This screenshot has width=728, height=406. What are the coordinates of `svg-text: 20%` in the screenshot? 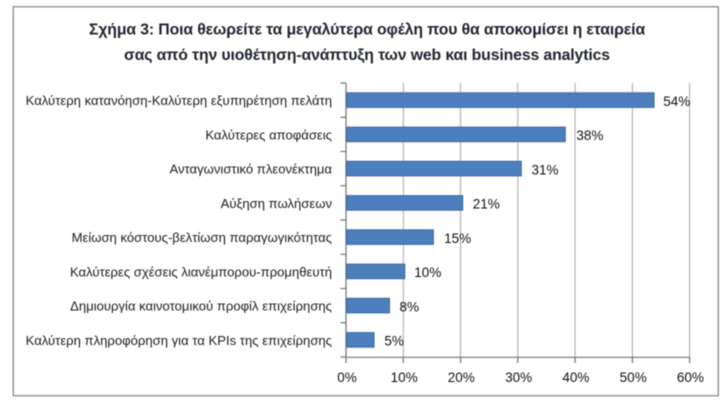 It's located at (461, 377).